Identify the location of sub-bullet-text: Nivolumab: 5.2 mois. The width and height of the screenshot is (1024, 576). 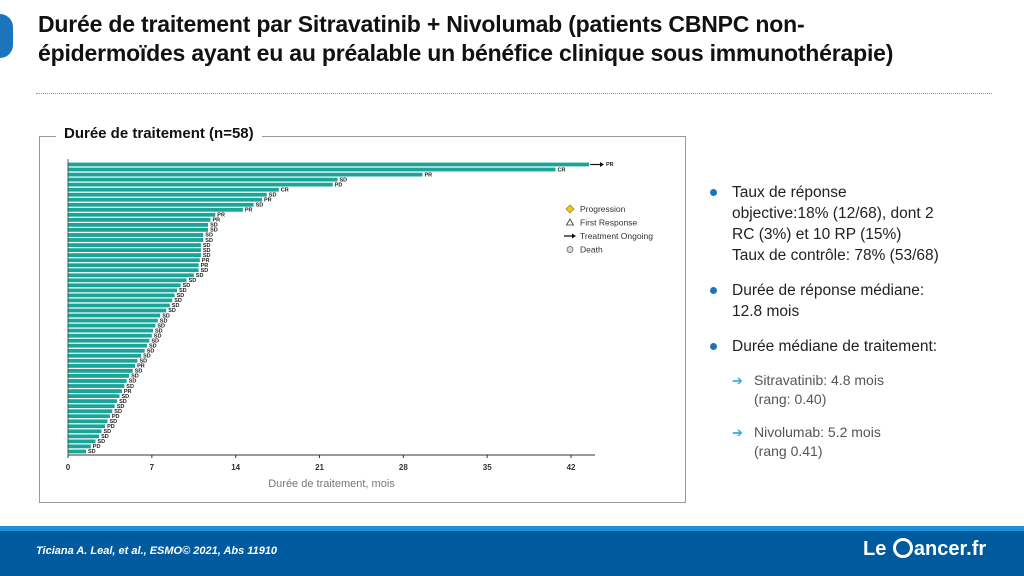
(817, 432).